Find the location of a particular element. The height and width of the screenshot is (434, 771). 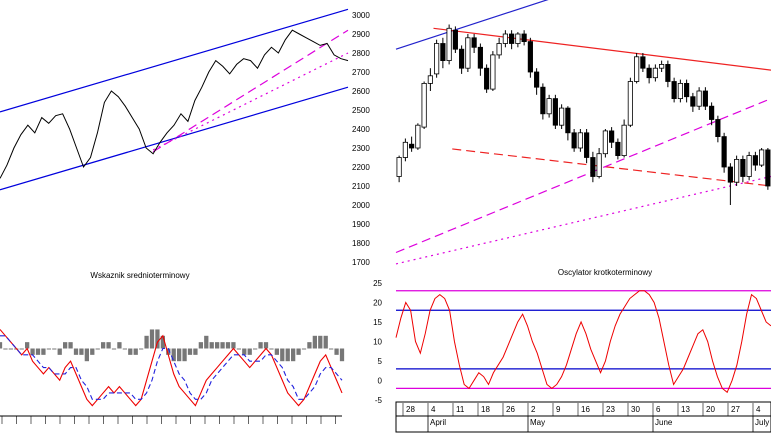

month-label: June is located at coordinates (664, 422).